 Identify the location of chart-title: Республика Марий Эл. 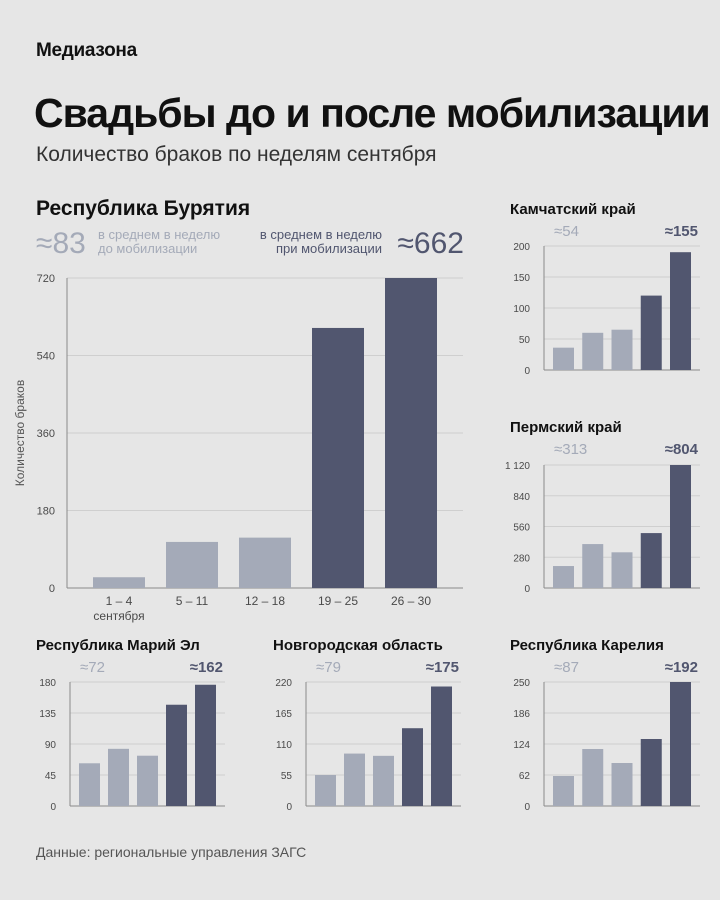
(118, 645).